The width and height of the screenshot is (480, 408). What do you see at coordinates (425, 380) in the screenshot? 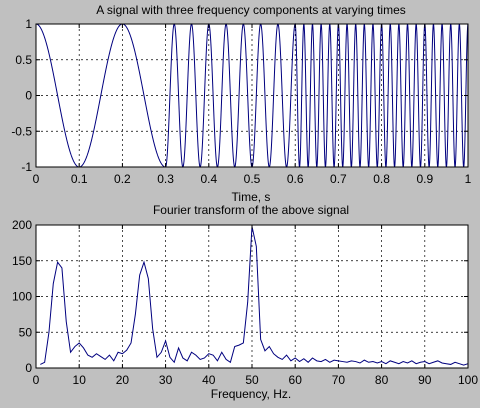
I see `fourier-plot-xtick-label: 90` at bounding box center [425, 380].